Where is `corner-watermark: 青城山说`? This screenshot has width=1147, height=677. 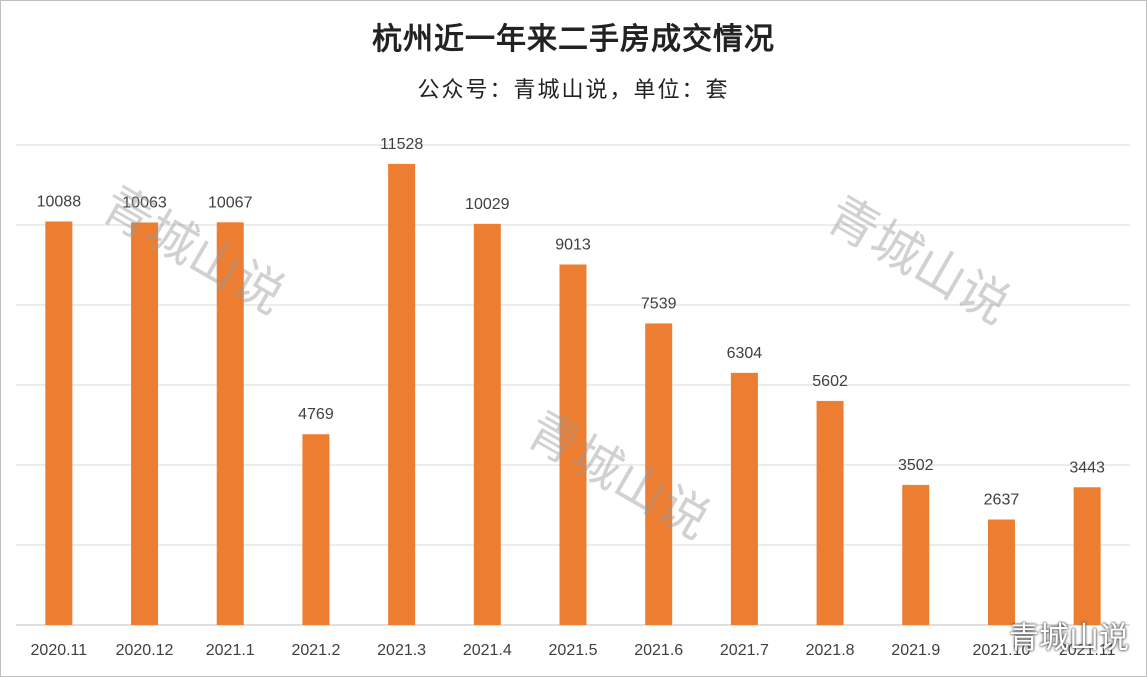
corner-watermark: 青城山说 is located at coordinates (1069, 638).